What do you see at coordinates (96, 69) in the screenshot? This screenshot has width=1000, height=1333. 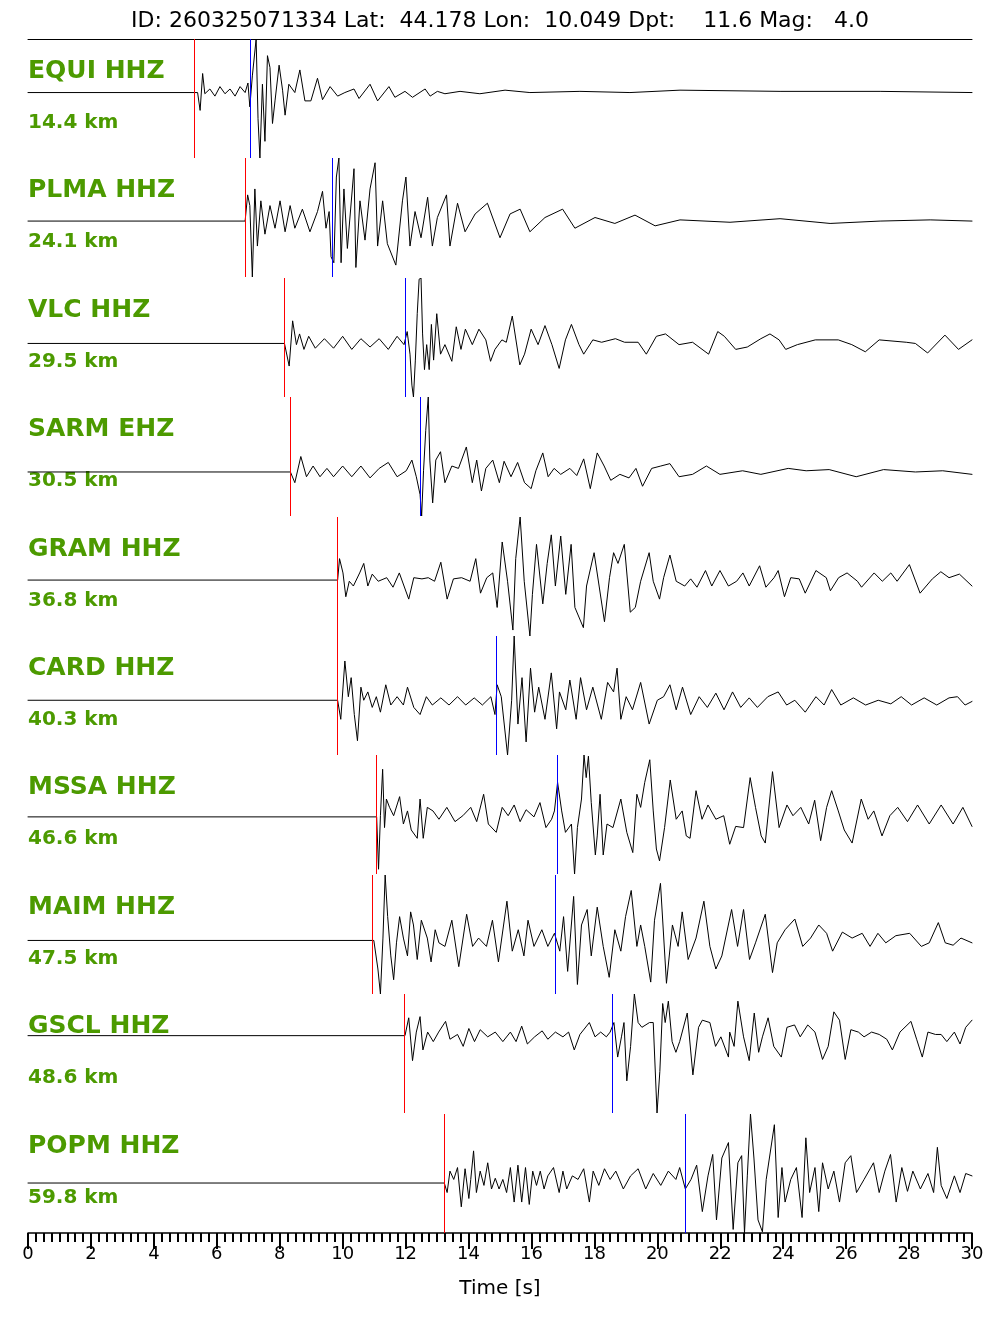 I see `text: EQUI HHZ` at bounding box center [96, 69].